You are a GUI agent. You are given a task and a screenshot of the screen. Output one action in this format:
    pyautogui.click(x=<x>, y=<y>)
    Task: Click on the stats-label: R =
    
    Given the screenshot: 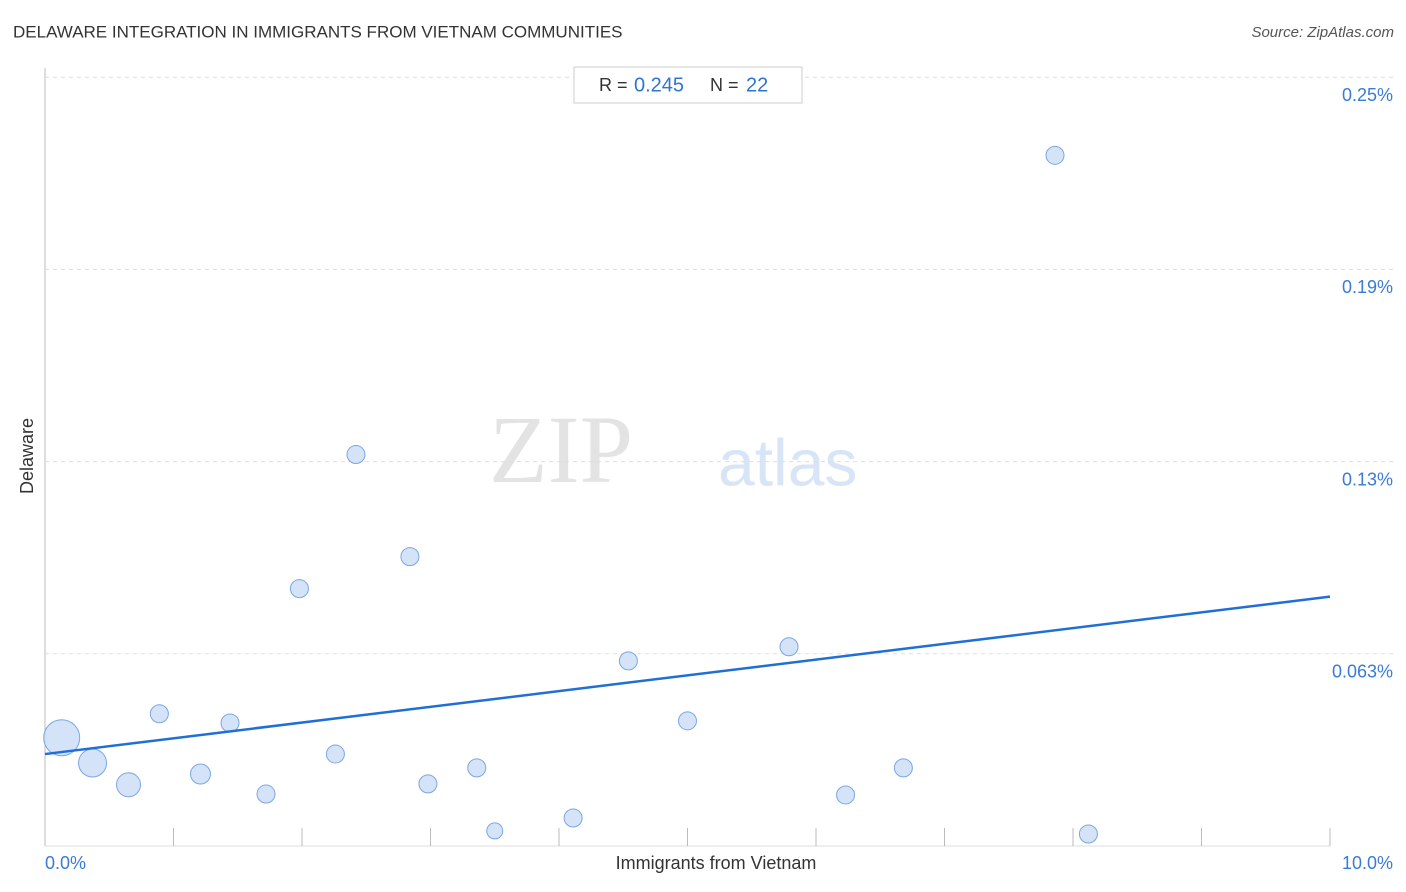 What is the action you would take?
    pyautogui.click(x=613, y=85)
    